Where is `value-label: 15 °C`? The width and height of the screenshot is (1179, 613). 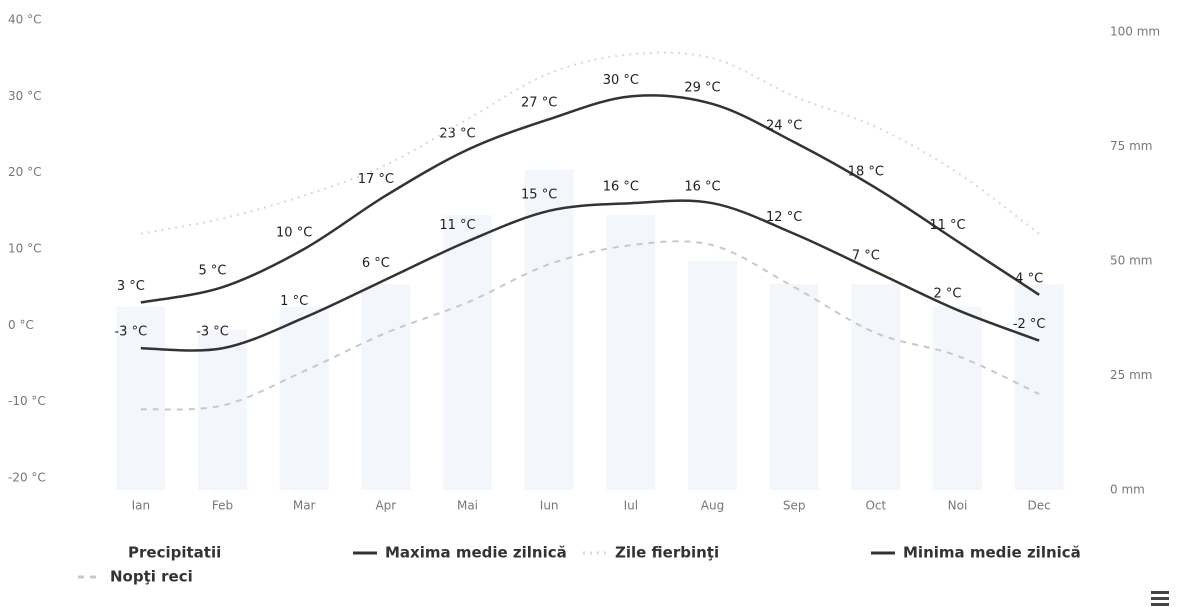 value-label: 15 °C is located at coordinates (539, 194).